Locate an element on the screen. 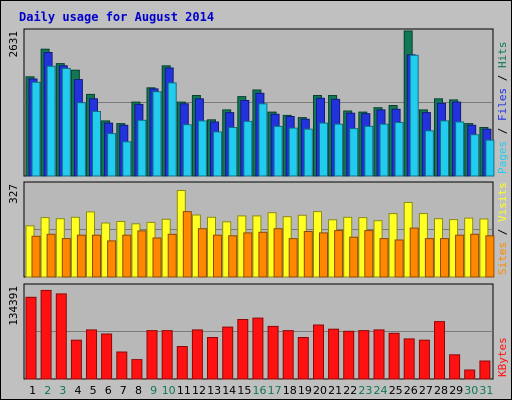 This screenshot has width=512, height=401. legend-entry-sites: Sites is located at coordinates (502, 258).